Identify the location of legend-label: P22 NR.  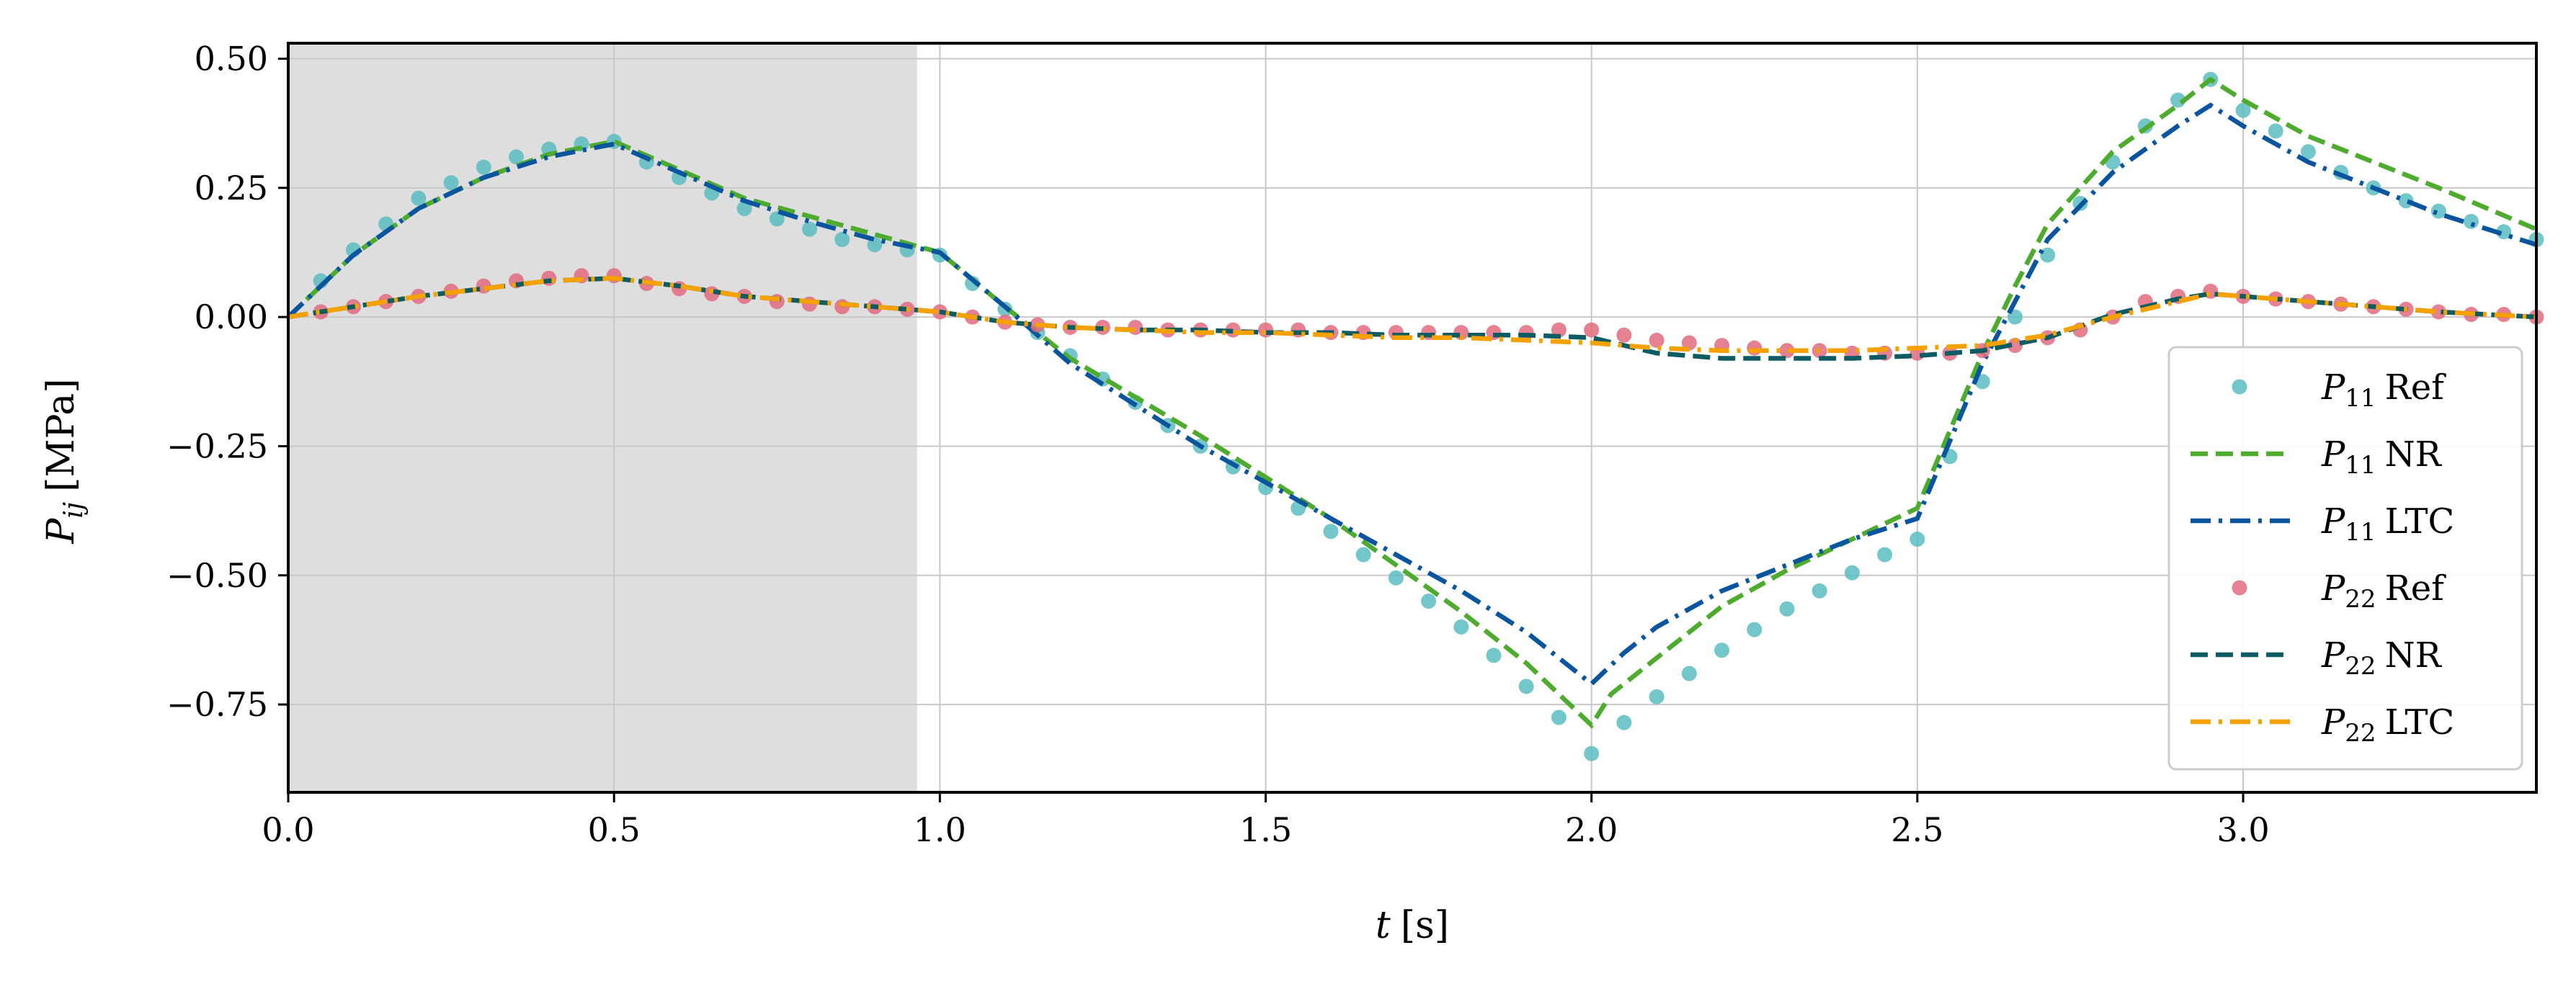
(2382, 658).